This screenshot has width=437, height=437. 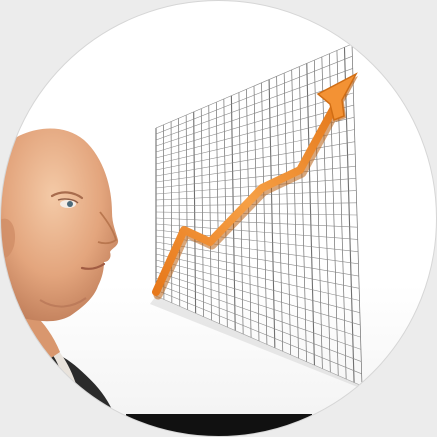 What do you see at coordinates (67, 195) in the screenshot?
I see `brow` at bounding box center [67, 195].